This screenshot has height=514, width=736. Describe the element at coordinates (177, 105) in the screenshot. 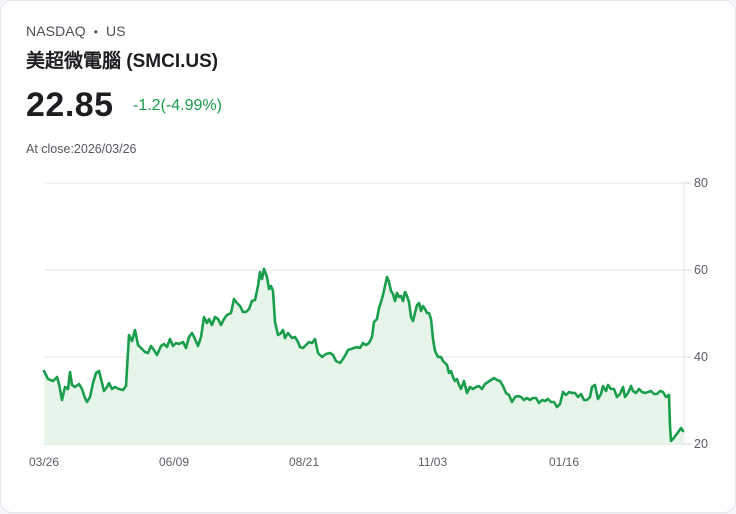

I see `price-change: -1.2(-4.99%)` at that location.